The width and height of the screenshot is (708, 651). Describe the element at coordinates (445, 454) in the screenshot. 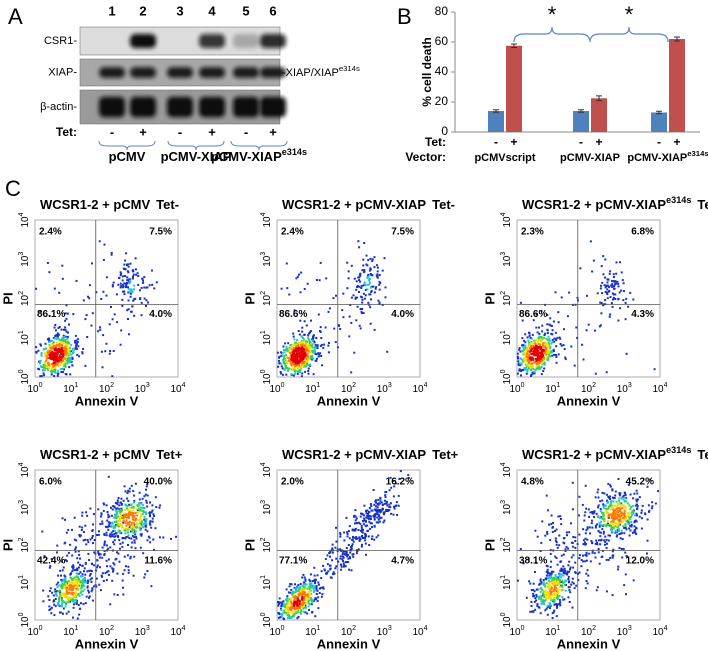

I see `text-tail: Tet+` at that location.